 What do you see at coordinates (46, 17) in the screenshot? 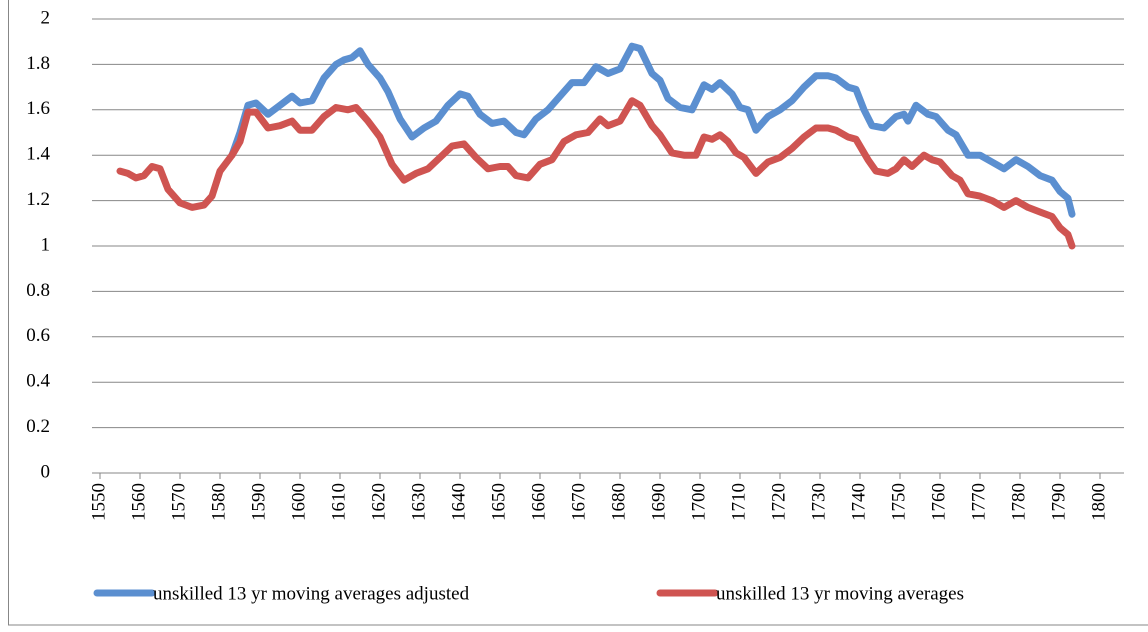
I see `y-tick-label: 2` at bounding box center [46, 17].